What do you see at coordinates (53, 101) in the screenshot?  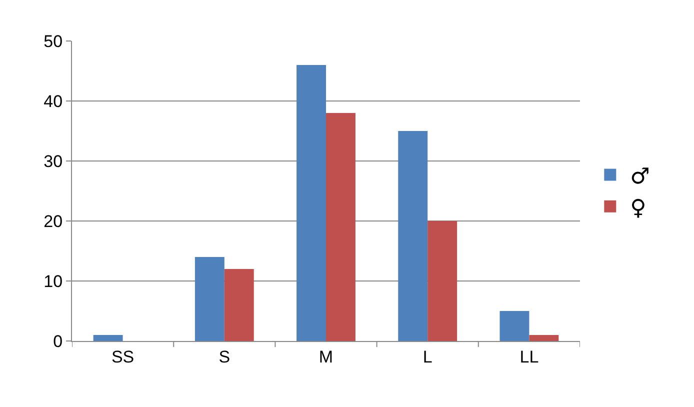 I see `y-tick-label: 40` at bounding box center [53, 101].